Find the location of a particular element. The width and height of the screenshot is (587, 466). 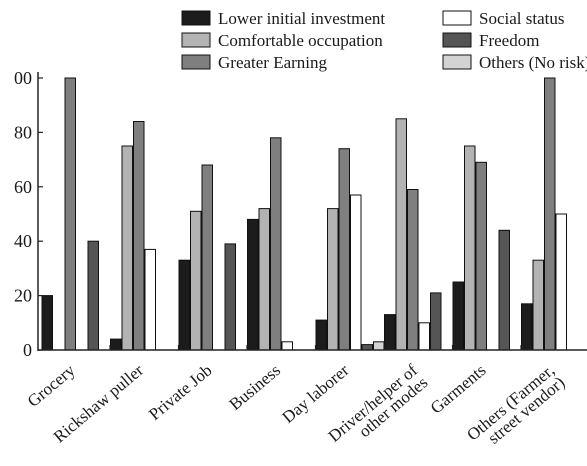

legend-label: Freedom is located at coordinates (509, 40).